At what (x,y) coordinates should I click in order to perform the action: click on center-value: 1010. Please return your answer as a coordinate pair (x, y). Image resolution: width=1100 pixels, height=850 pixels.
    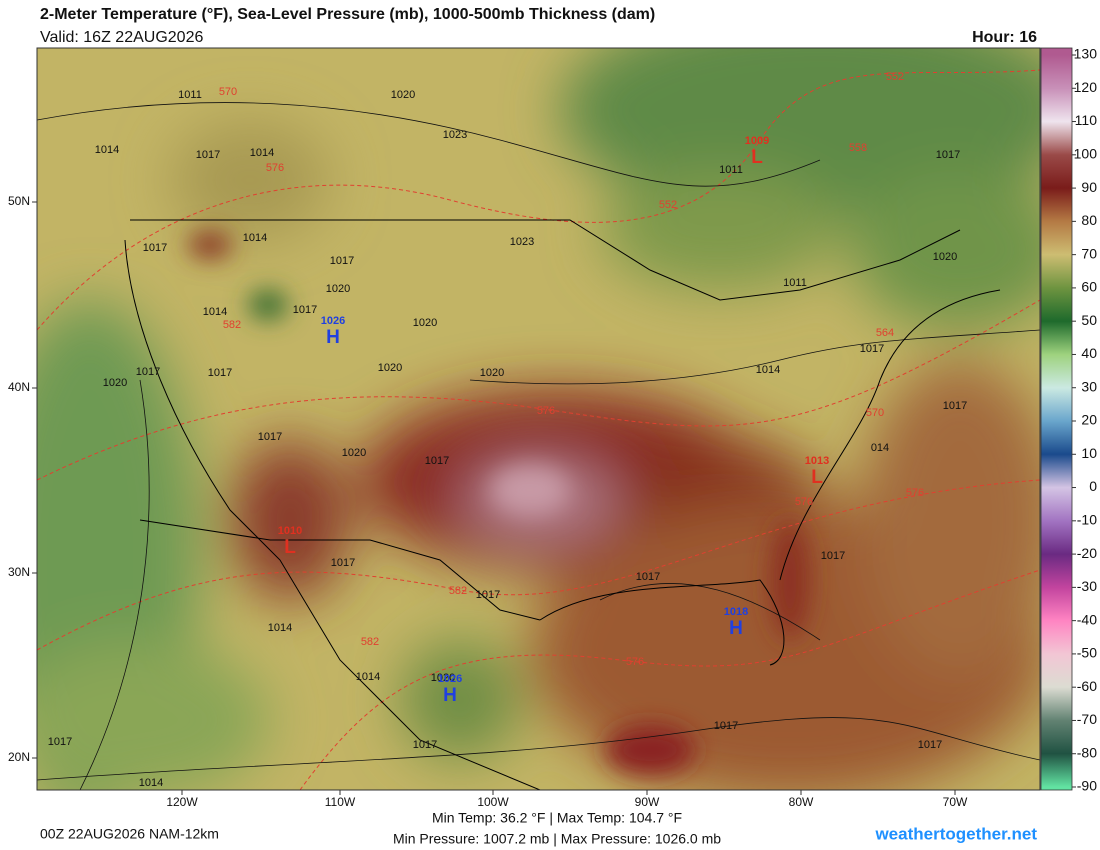
    Looking at the image, I should click on (290, 531).